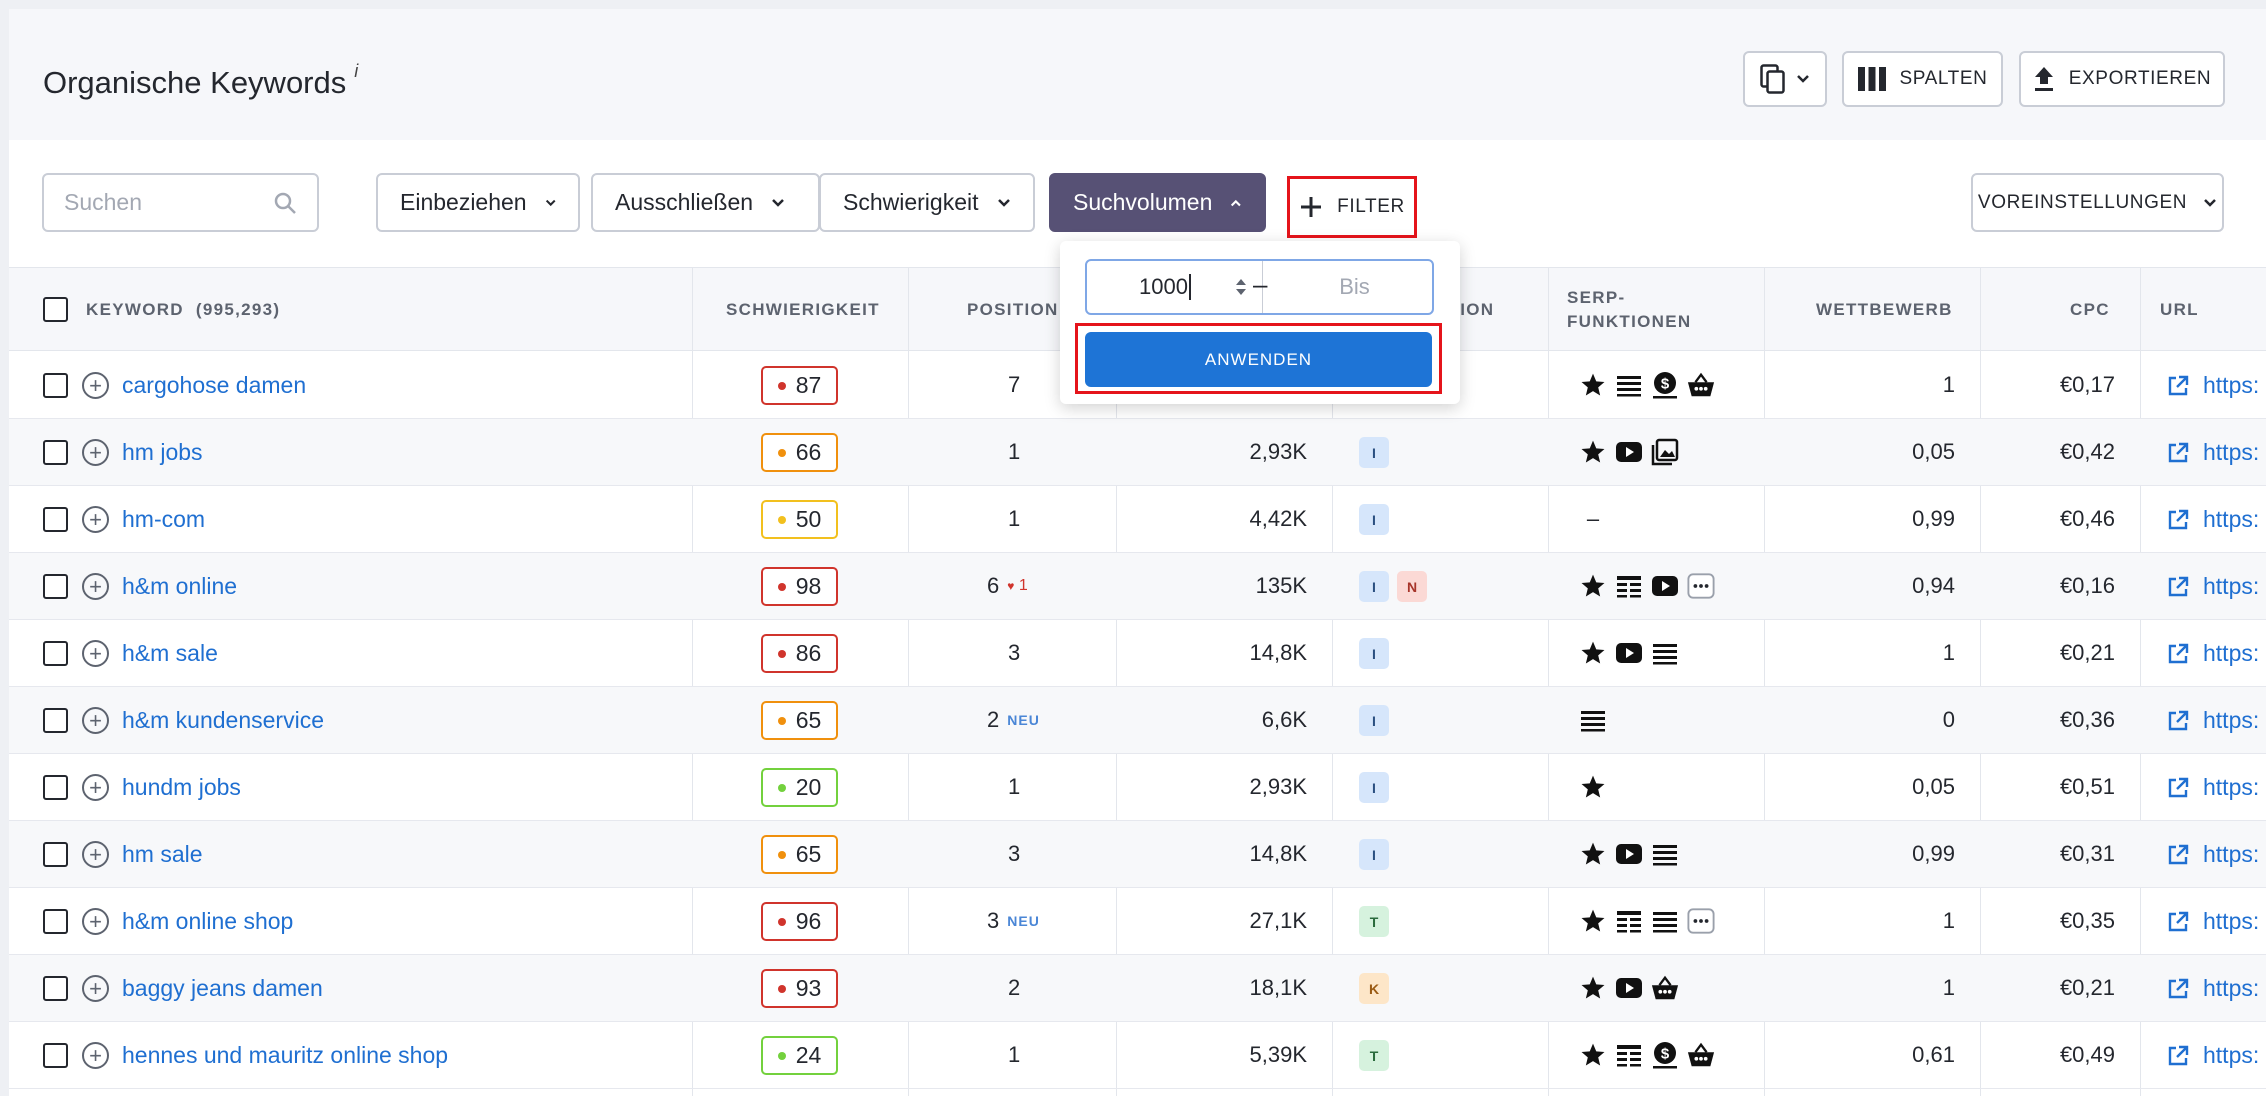 This screenshot has width=2266, height=1096. Describe the element at coordinates (803, 309) in the screenshot. I see `difficulty-column-header: SCHWIERIGKEIT` at that location.